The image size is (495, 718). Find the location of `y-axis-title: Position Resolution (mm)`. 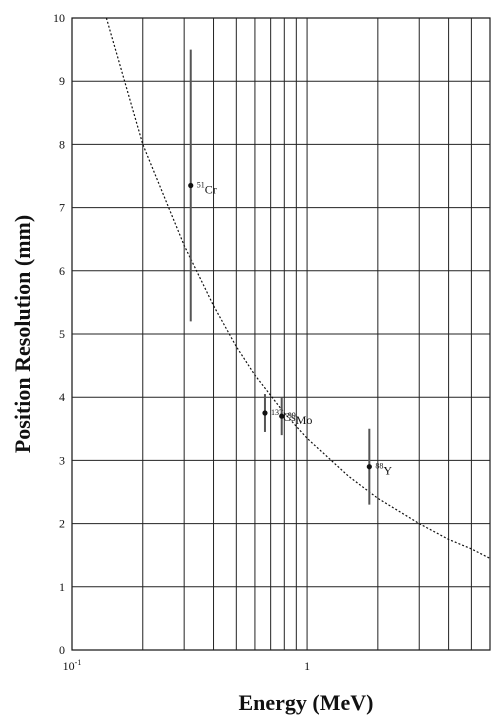

y-axis-title: Position Resolution (mm) is located at coordinates (22, 334).